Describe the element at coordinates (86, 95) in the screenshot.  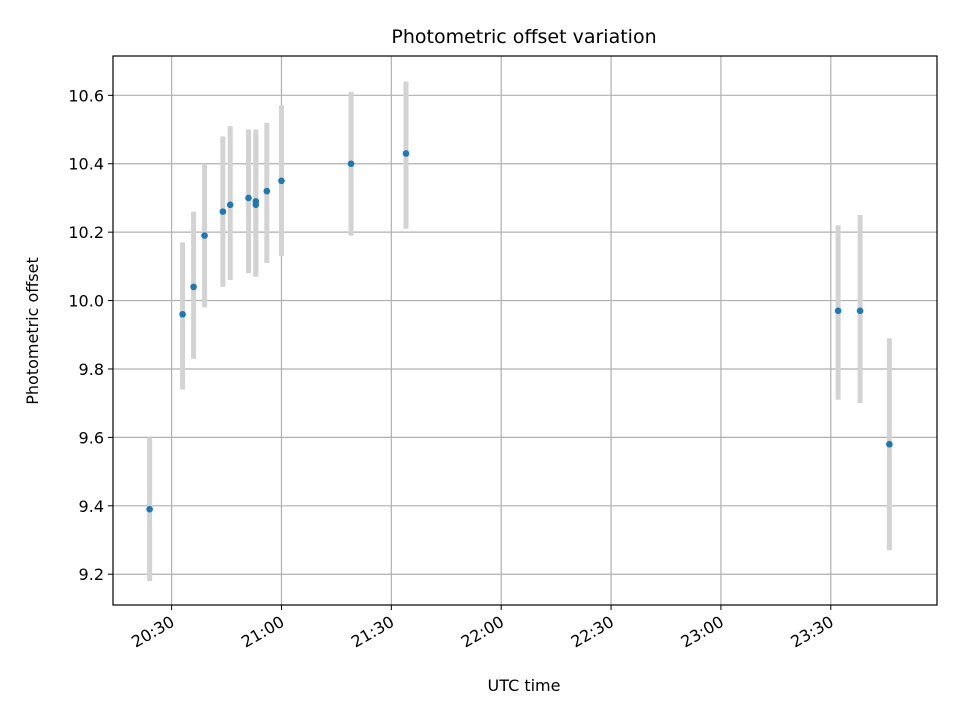
I see `y-tick-label: 10.6` at that location.